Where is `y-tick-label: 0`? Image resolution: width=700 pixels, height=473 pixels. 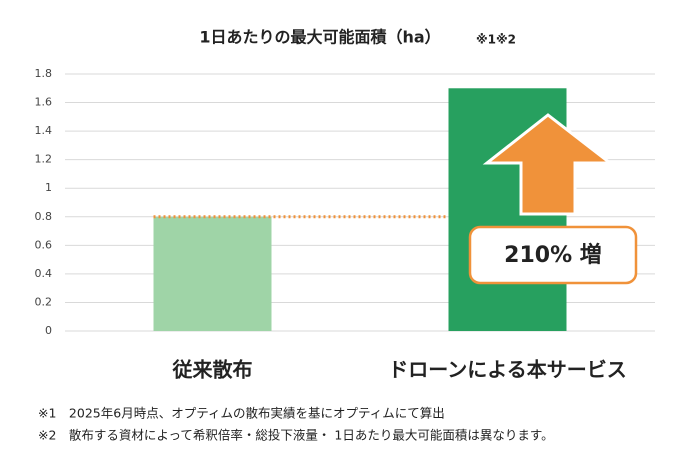 y-tick-label: 0 is located at coordinates (48, 330).